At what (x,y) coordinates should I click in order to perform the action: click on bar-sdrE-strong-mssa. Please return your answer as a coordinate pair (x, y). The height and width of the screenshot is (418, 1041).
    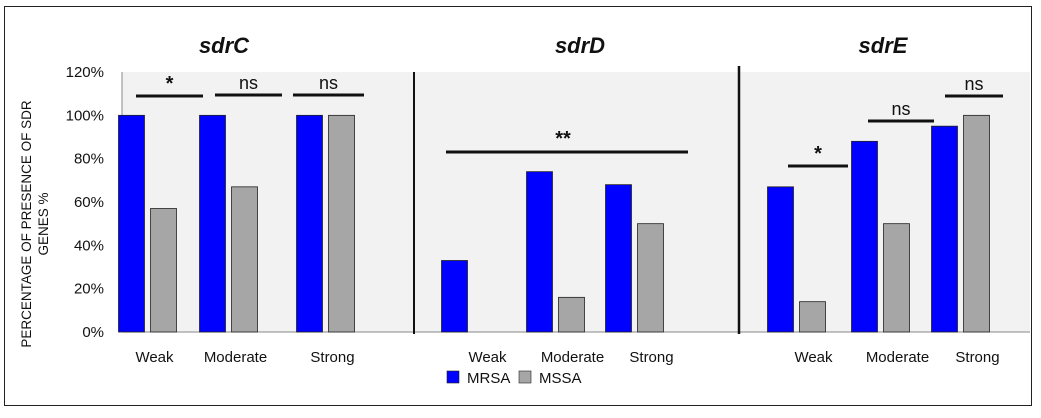
    Looking at the image, I should click on (976, 223).